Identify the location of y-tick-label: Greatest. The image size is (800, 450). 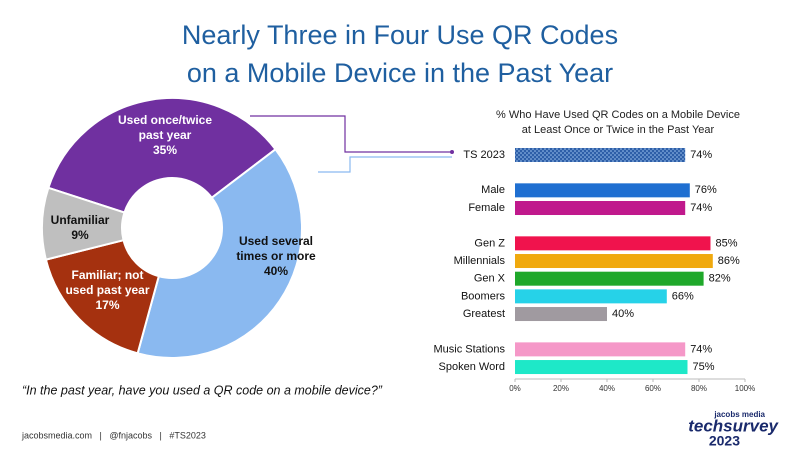
(484, 314).